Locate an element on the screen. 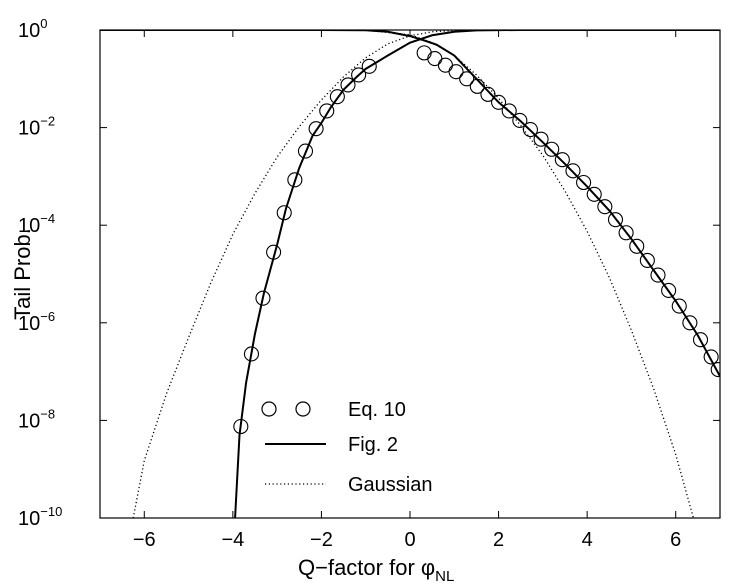 The width and height of the screenshot is (732, 584). y-tick-label-exponent: −6 is located at coordinates (47, 316).